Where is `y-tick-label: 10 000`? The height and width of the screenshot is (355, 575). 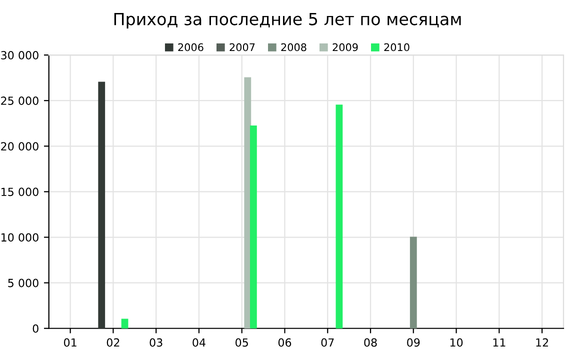 y-tick-label: 10 000 is located at coordinates (19, 237).